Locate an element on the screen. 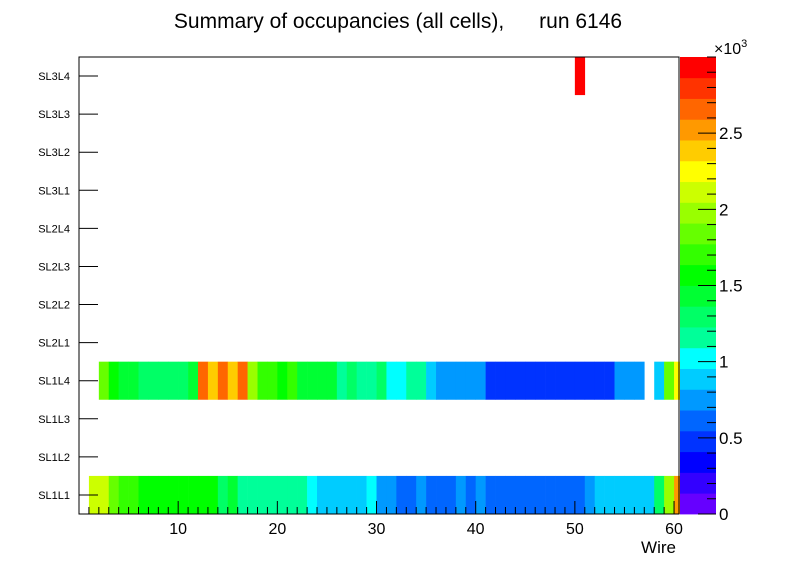  x-tick-label: 60 is located at coordinates (674, 529).